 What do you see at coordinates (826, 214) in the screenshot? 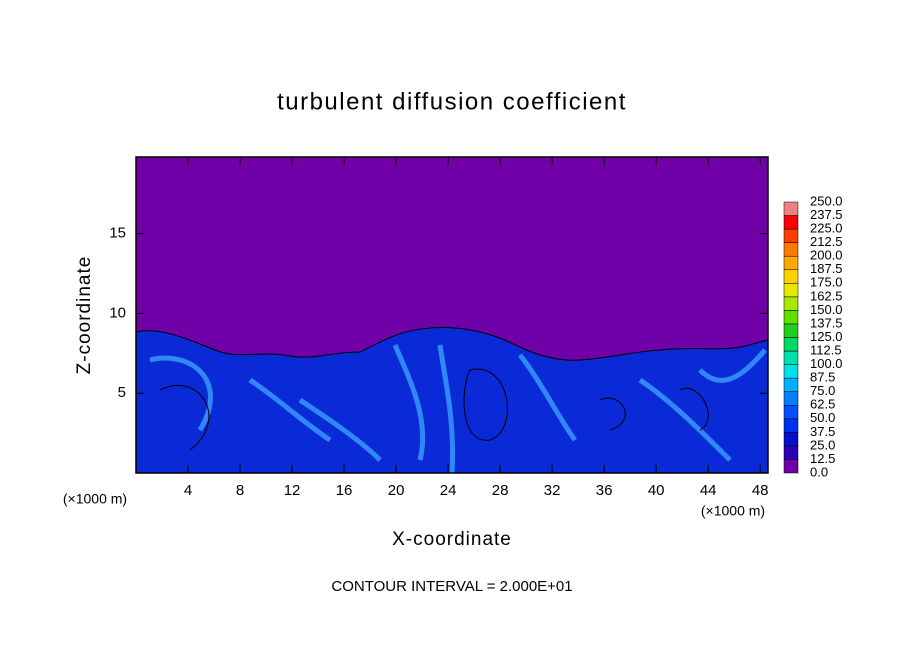
I see `colorbar-label: 237.5` at bounding box center [826, 214].